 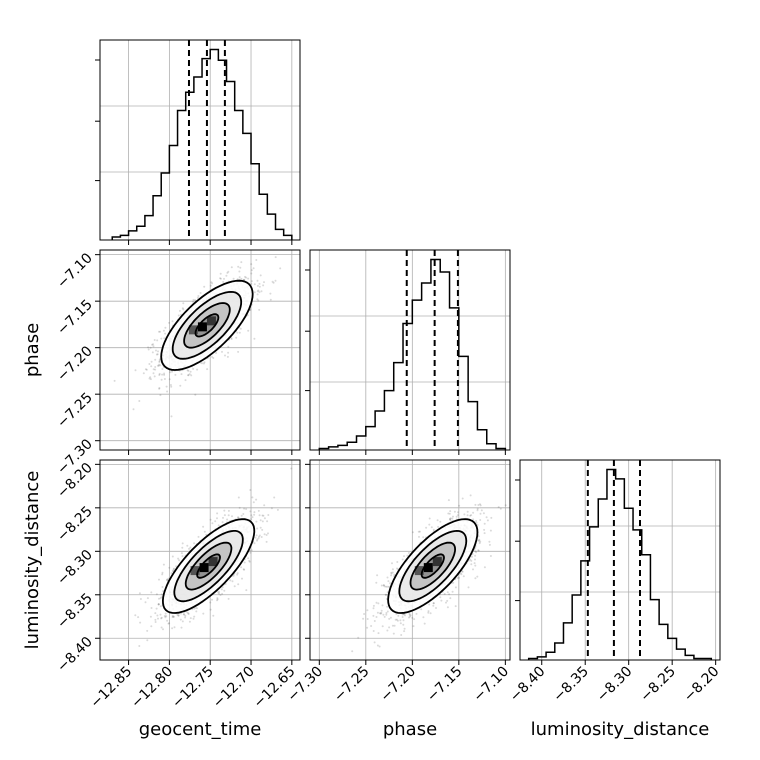 I want to click on contour-fills, so click(x=207, y=325).